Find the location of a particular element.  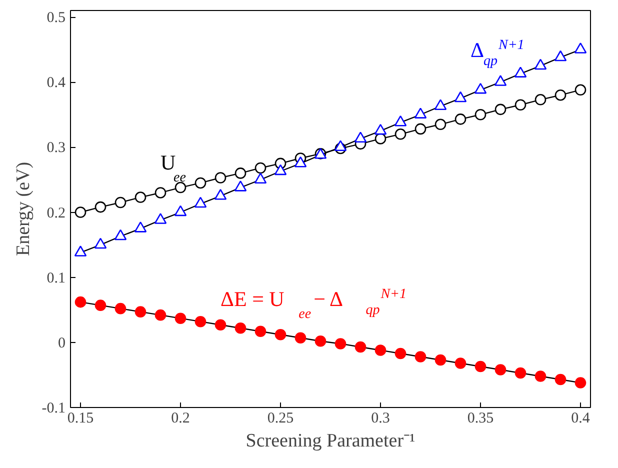

x-tick-label: 0.35 is located at coordinates (480, 418).